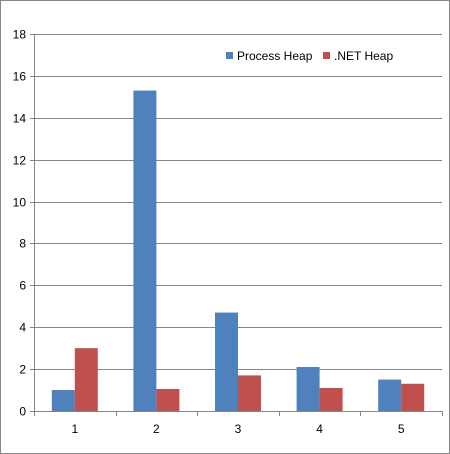 This screenshot has height=454, width=450. Describe the element at coordinates (20, 77) in the screenshot. I see `y-tick-label: 16` at that location.